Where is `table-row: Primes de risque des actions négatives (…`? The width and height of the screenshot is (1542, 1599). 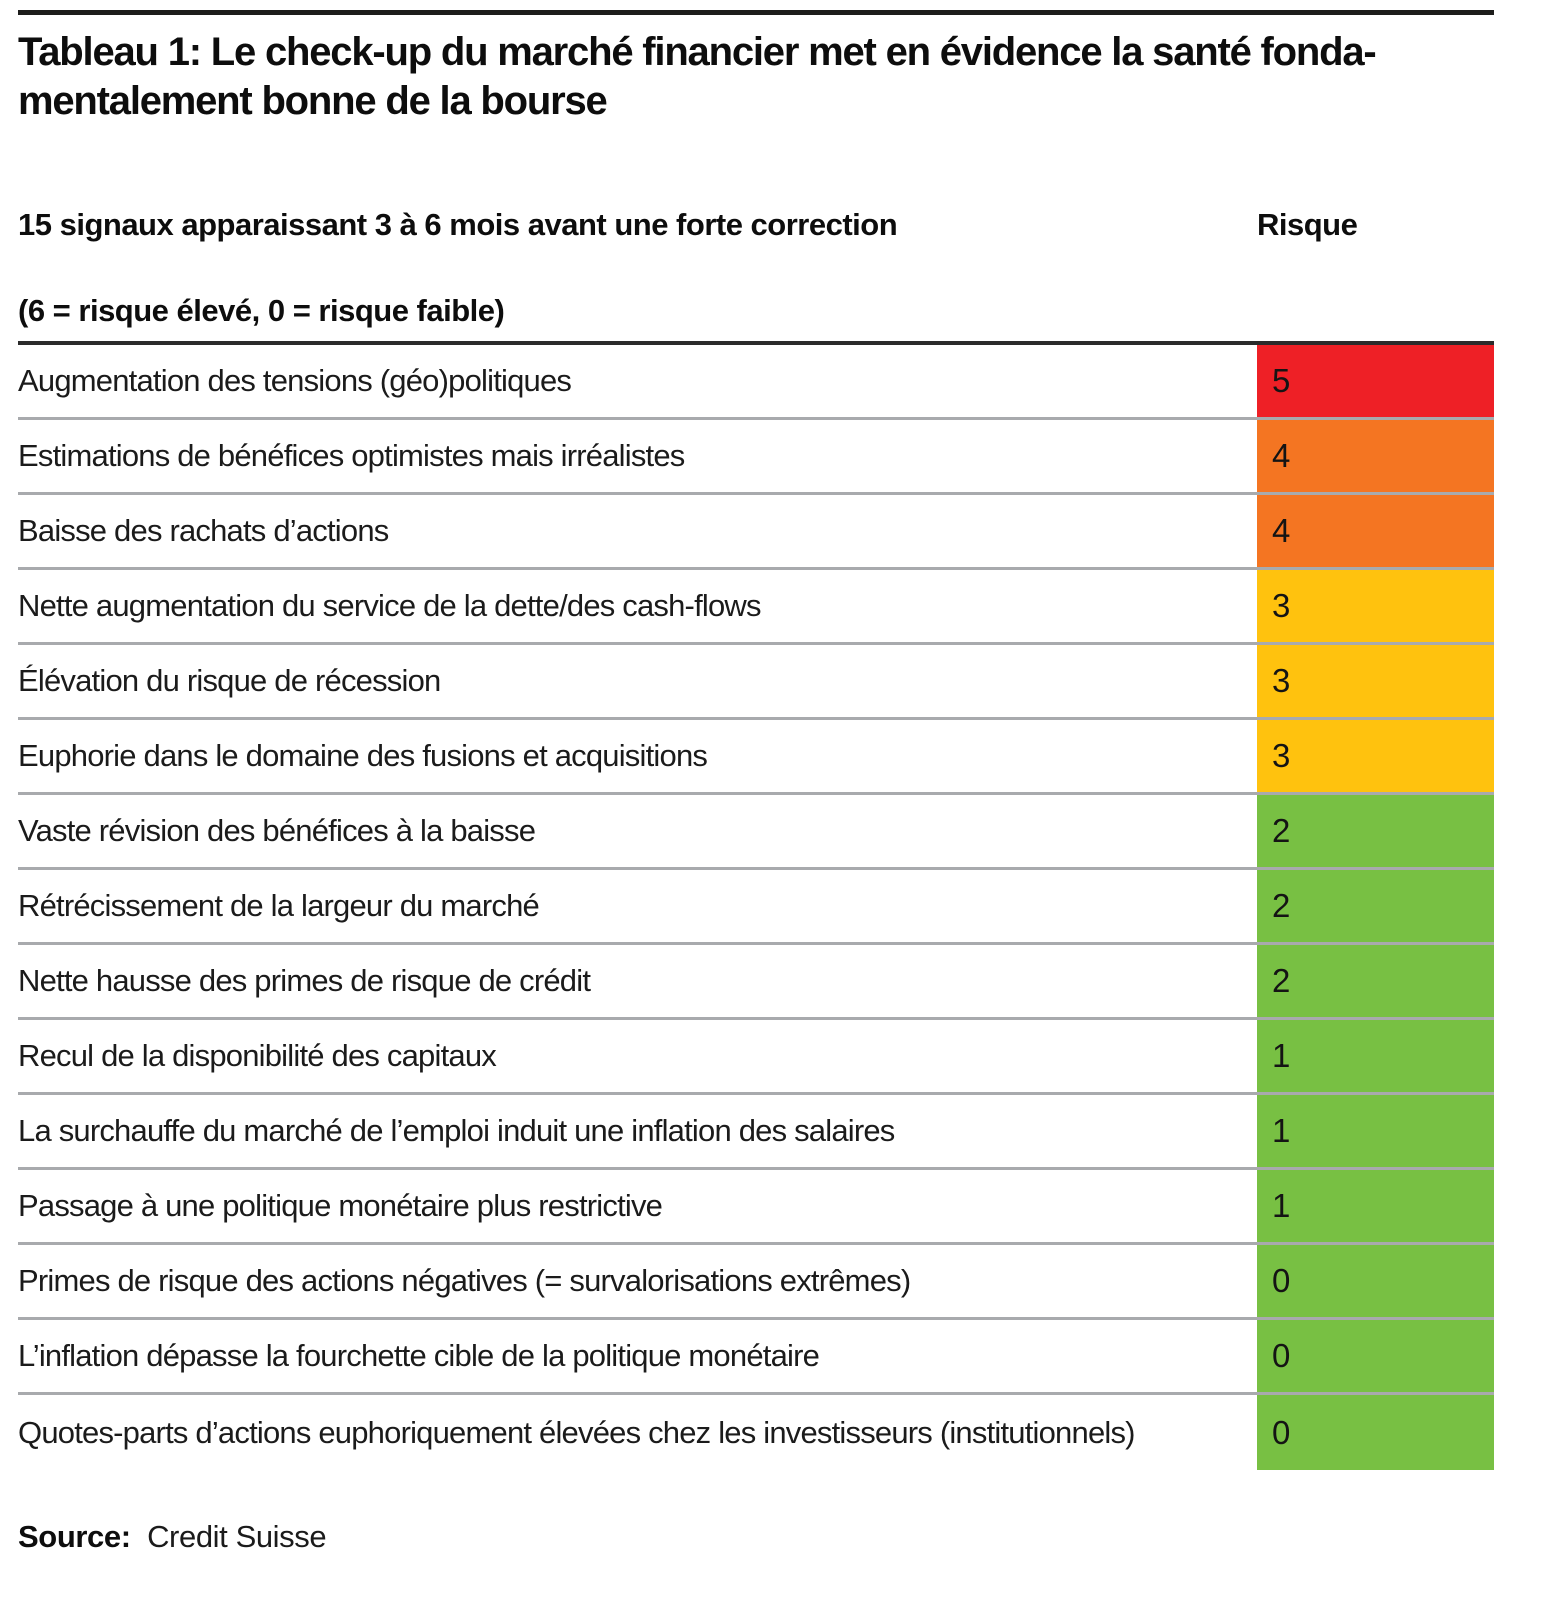
table-row: Primes de risque des actions négatives (… is located at coordinates (756, 1282).